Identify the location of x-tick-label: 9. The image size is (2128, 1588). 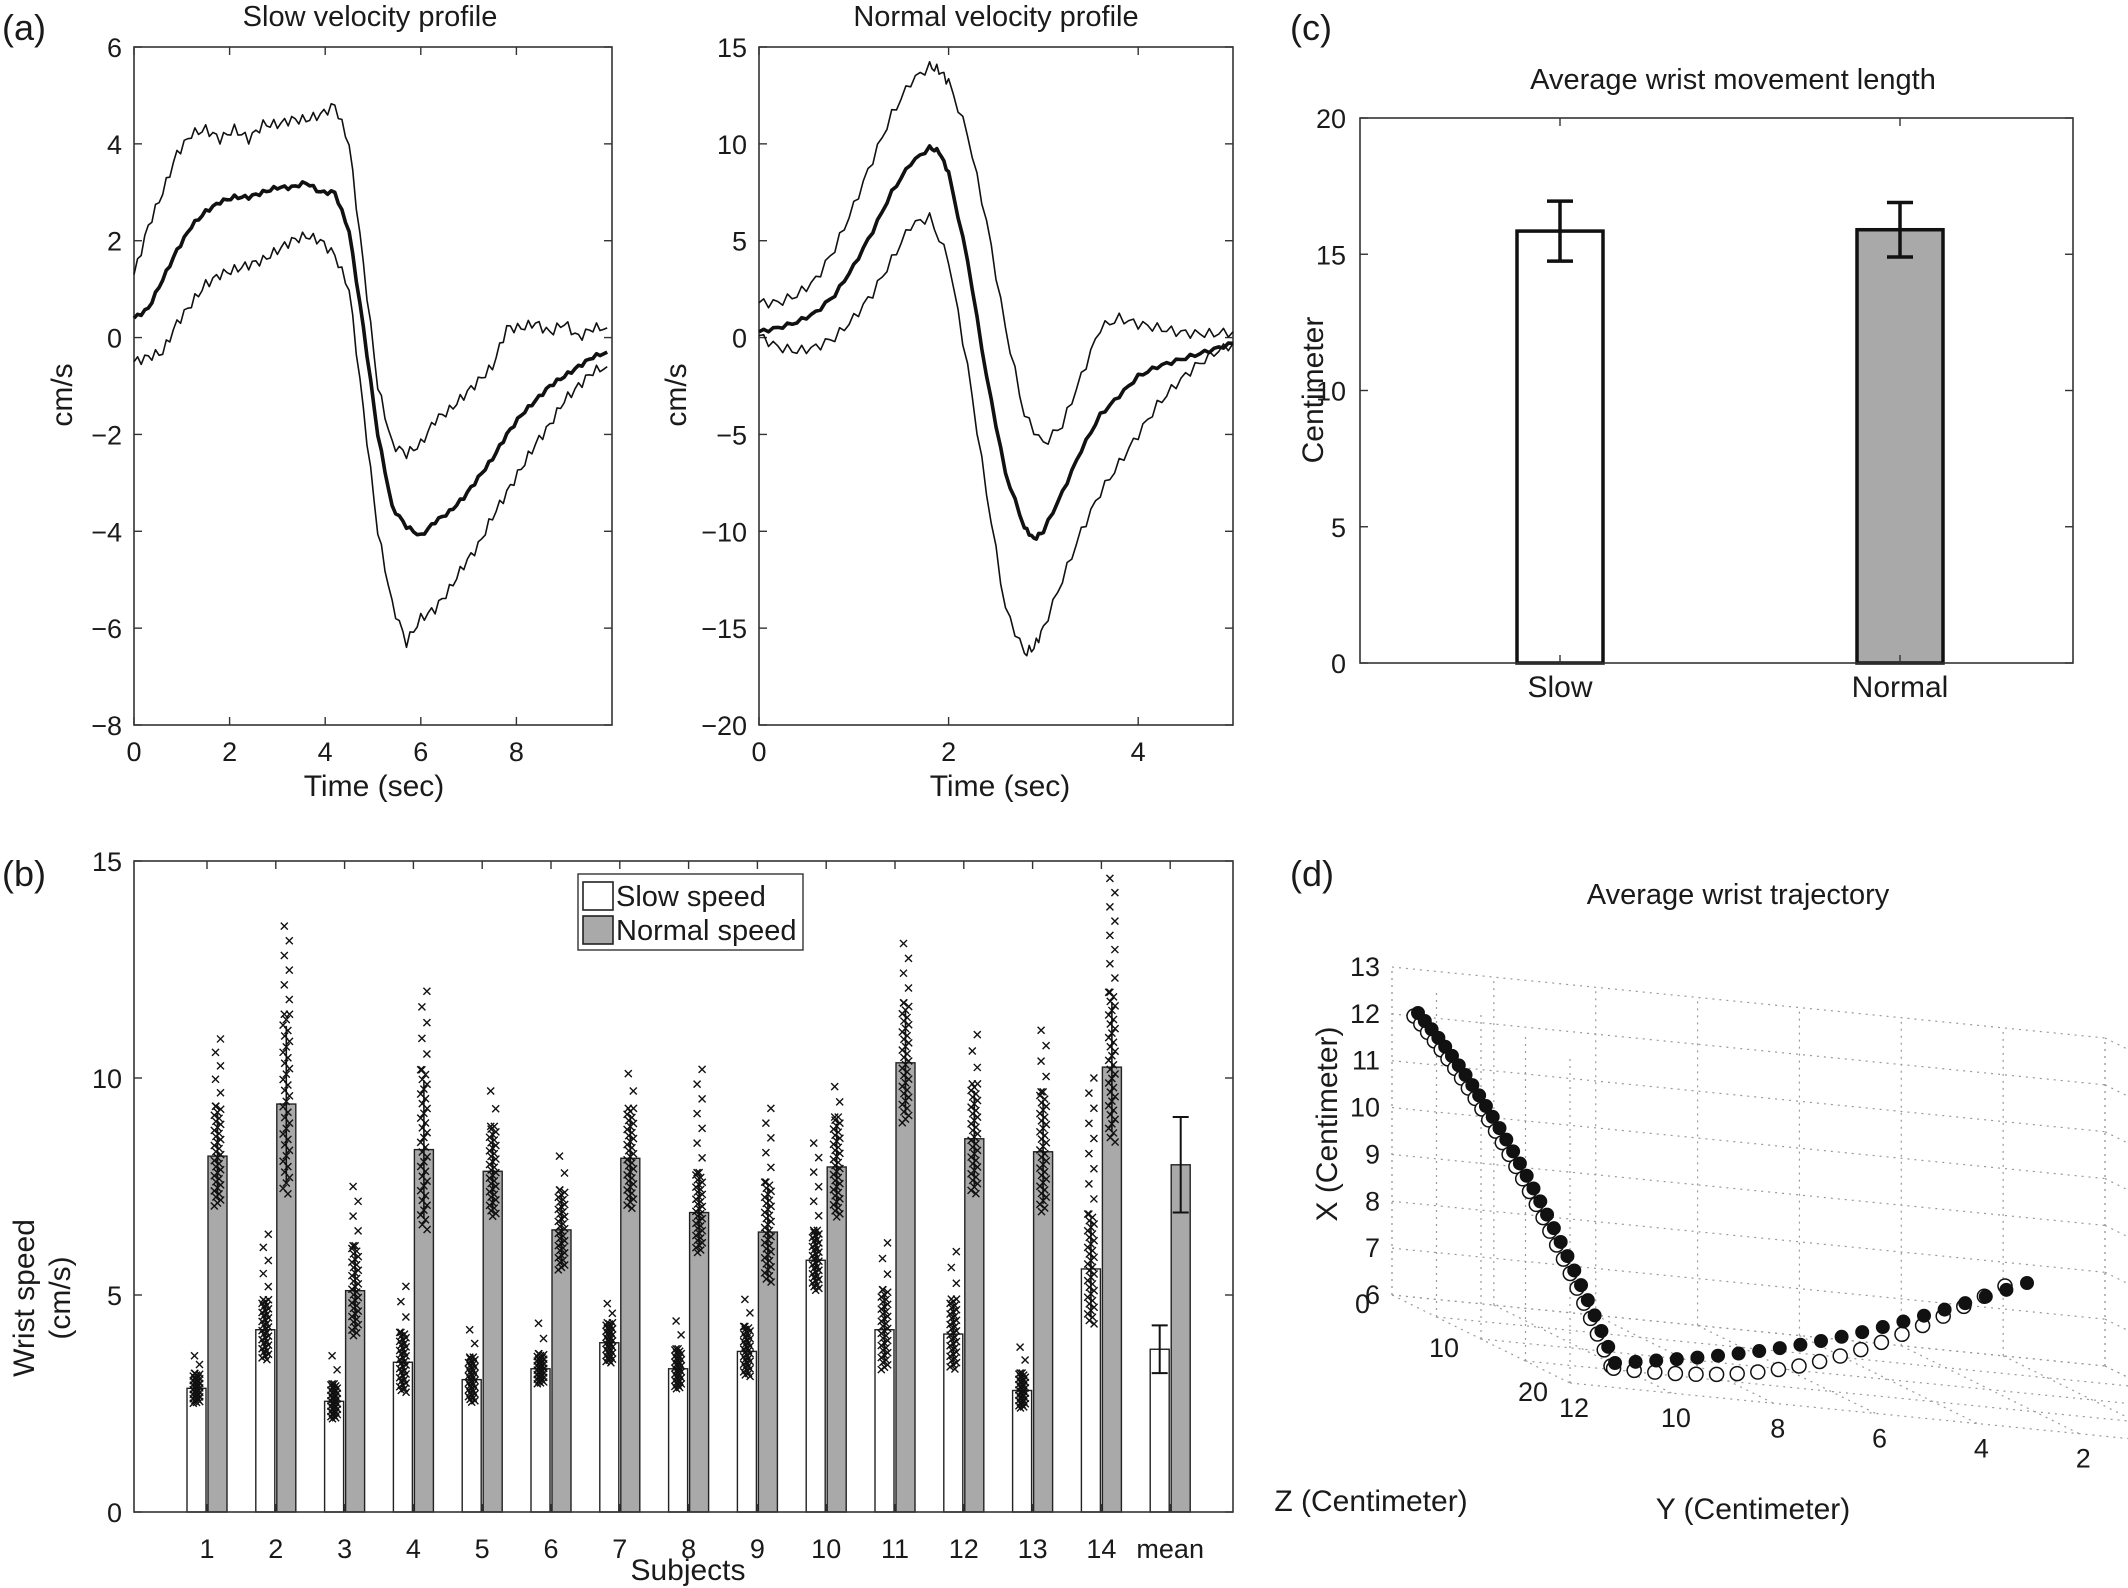
(757, 1549).